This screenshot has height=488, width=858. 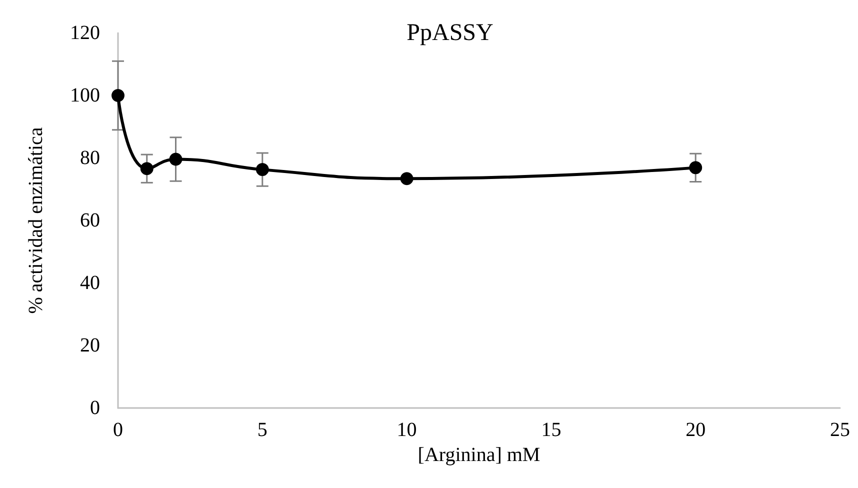 I want to click on y-tick-label: 0, so click(x=95, y=408).